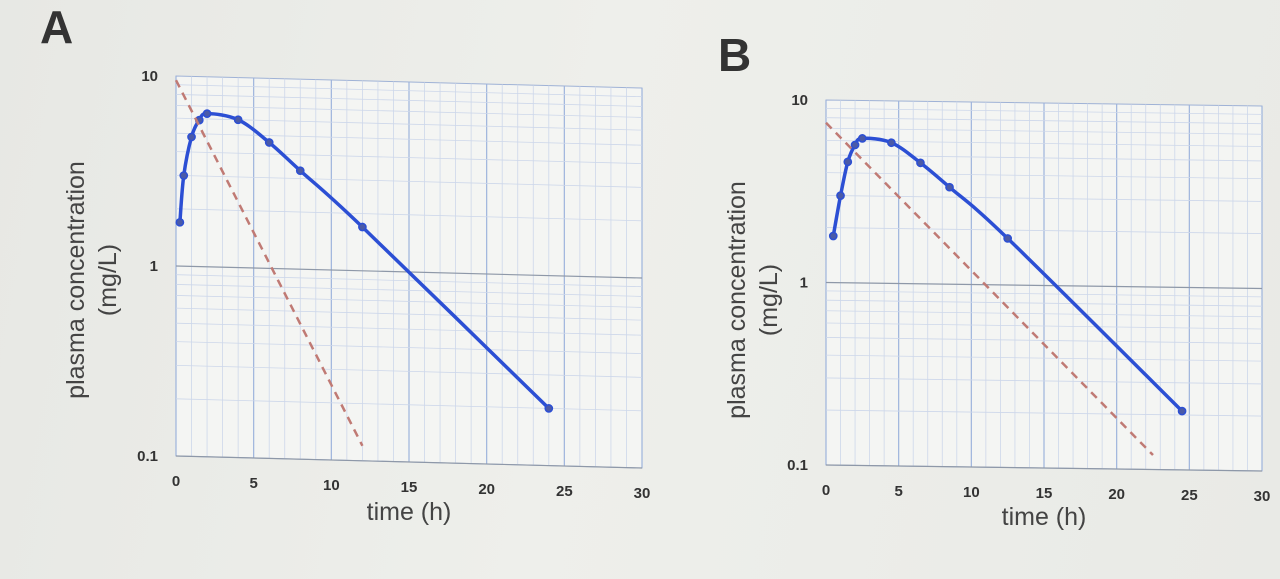  Describe the element at coordinates (57, 27) in the screenshot. I see `panel-letter: A` at that location.